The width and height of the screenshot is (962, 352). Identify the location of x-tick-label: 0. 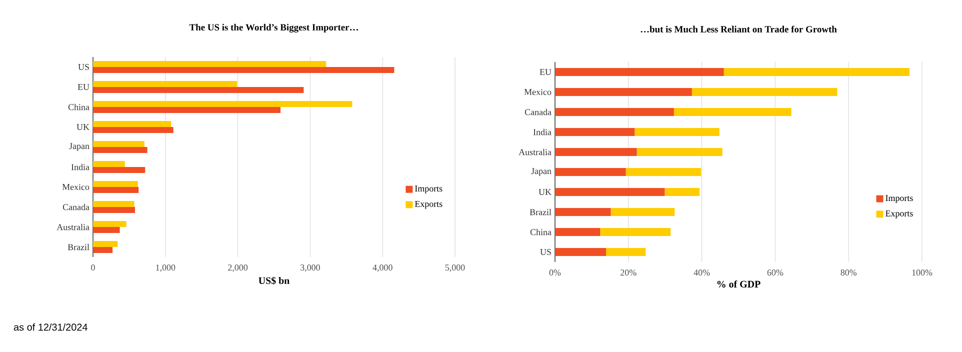
(93, 267).